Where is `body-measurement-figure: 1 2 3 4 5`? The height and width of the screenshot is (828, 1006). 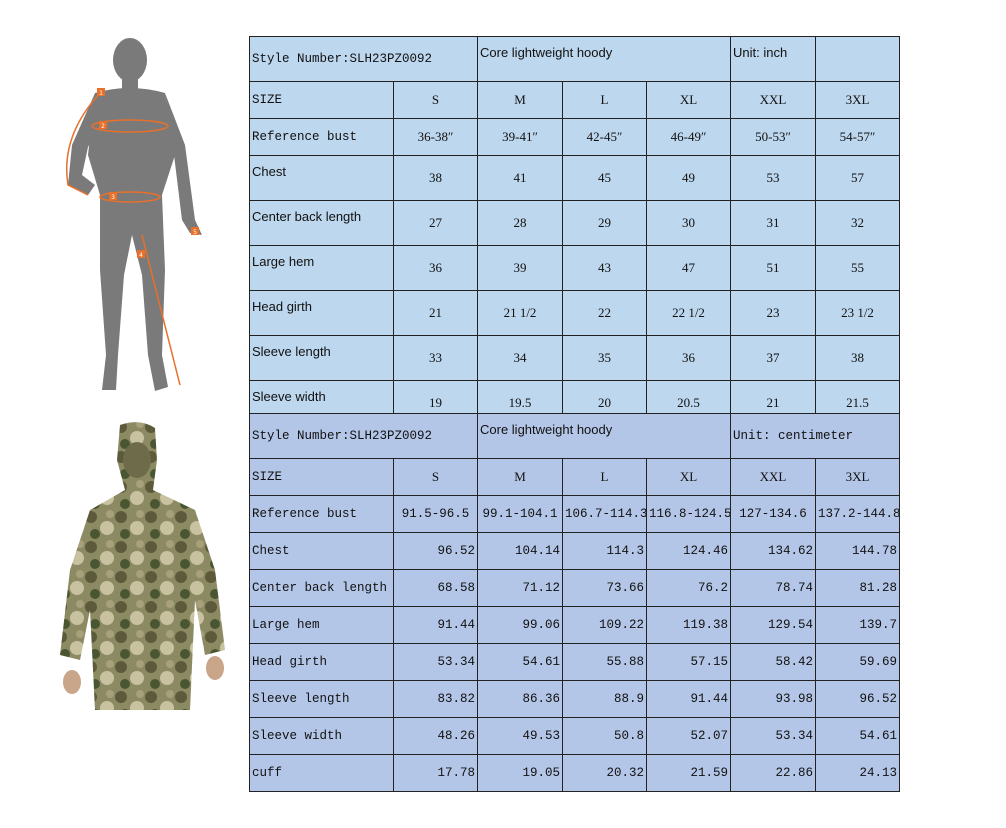
body-measurement-figure: 1 2 3 4 5 is located at coordinates (133, 214).